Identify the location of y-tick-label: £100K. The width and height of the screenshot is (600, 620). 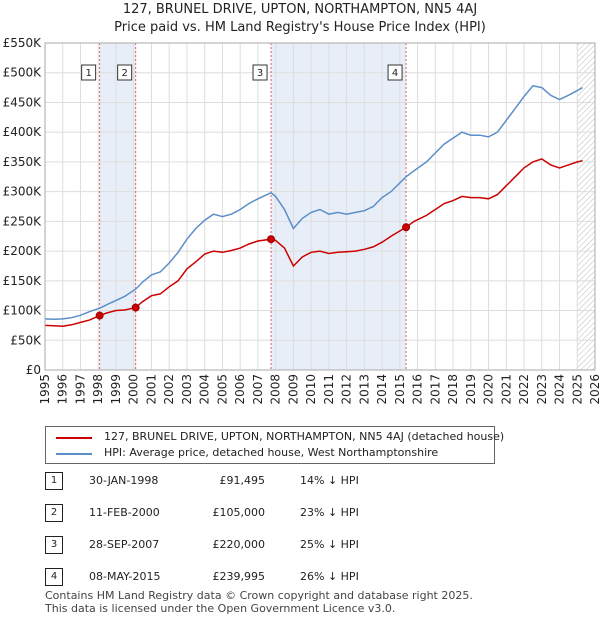
(23, 311).